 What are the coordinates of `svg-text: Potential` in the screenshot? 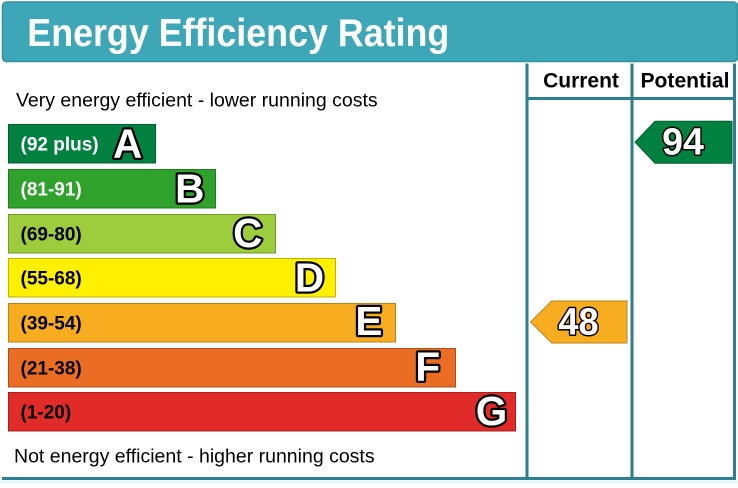 It's located at (685, 81).